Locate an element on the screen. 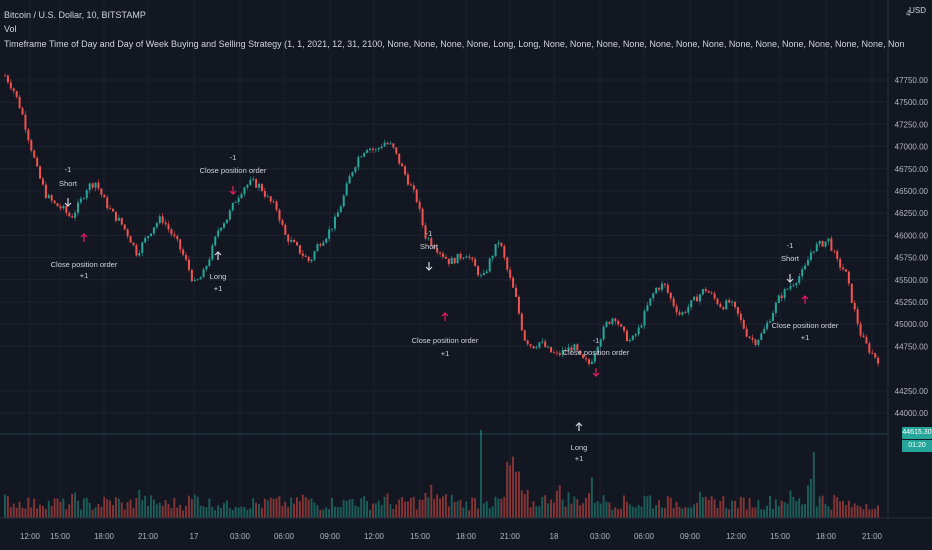 The width and height of the screenshot is (932, 550). last-price-badge: 44615.30 is located at coordinates (917, 433).